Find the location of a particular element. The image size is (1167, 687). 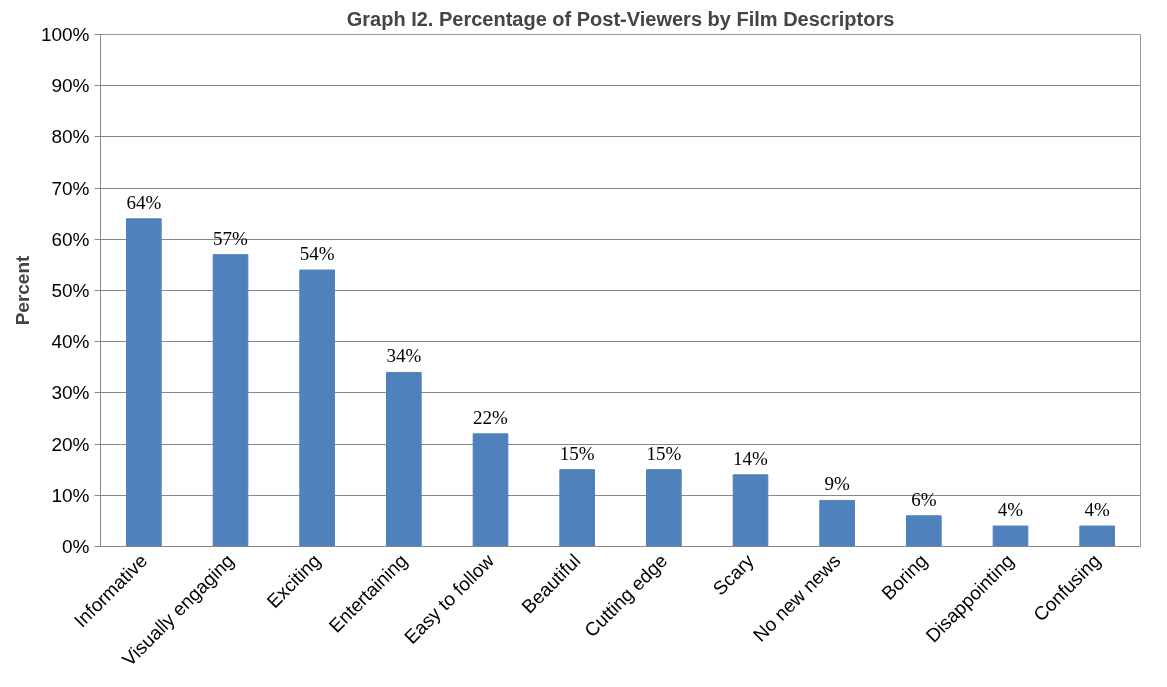

data-label: 14% is located at coordinates (751, 458).